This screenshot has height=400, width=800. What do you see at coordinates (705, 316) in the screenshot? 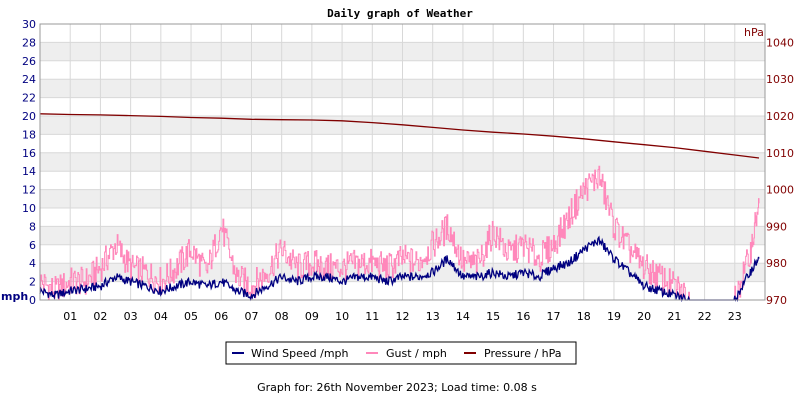
I see `x-tick-label: 22` at bounding box center [705, 316].